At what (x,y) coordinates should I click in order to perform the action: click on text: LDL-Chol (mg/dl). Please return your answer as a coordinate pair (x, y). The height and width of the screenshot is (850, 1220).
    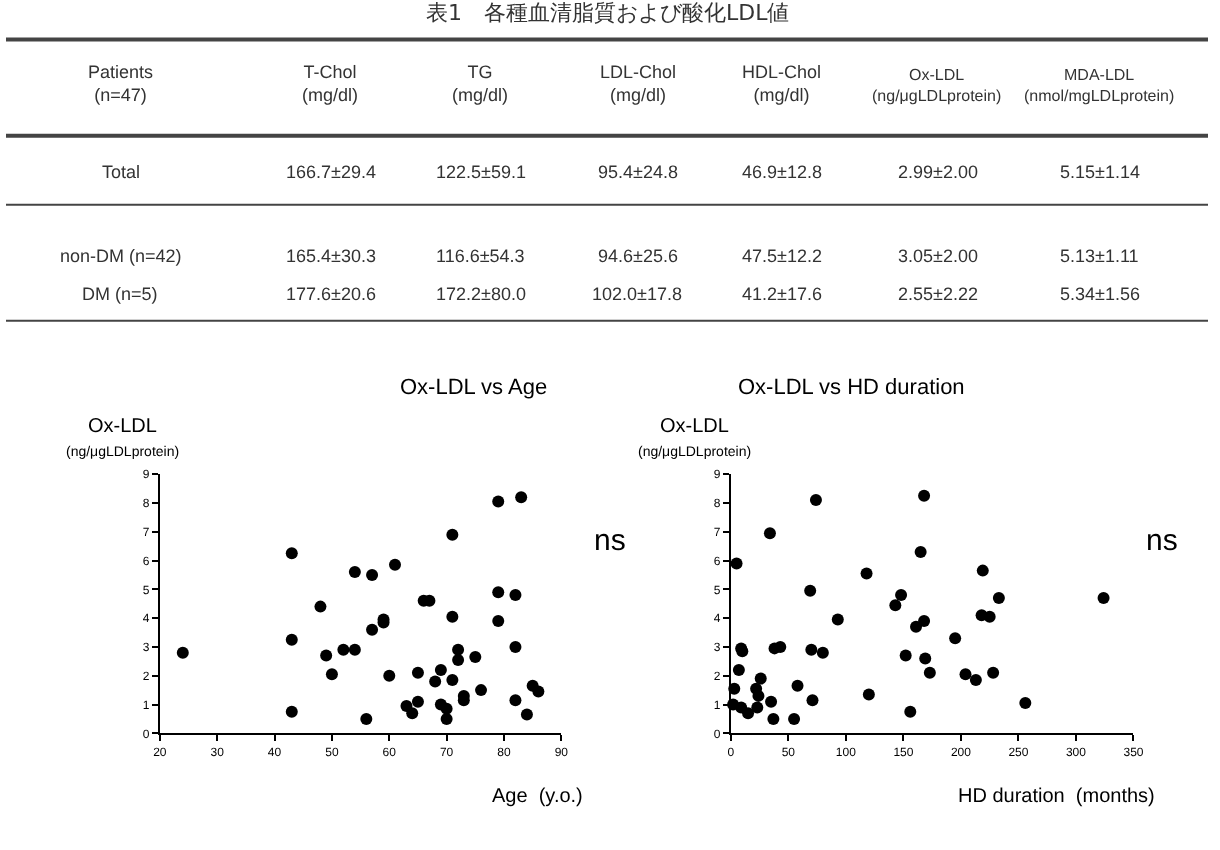
    Looking at the image, I should click on (638, 84).